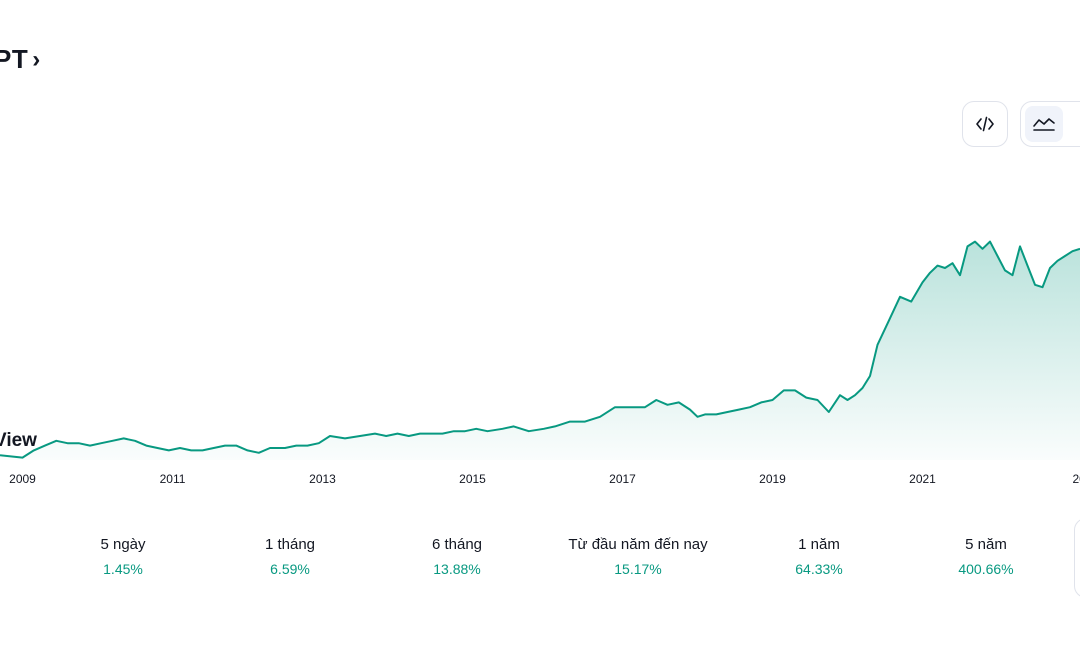 The width and height of the screenshot is (1080, 652). I want to click on performance-change: 6.59%, so click(290, 569).